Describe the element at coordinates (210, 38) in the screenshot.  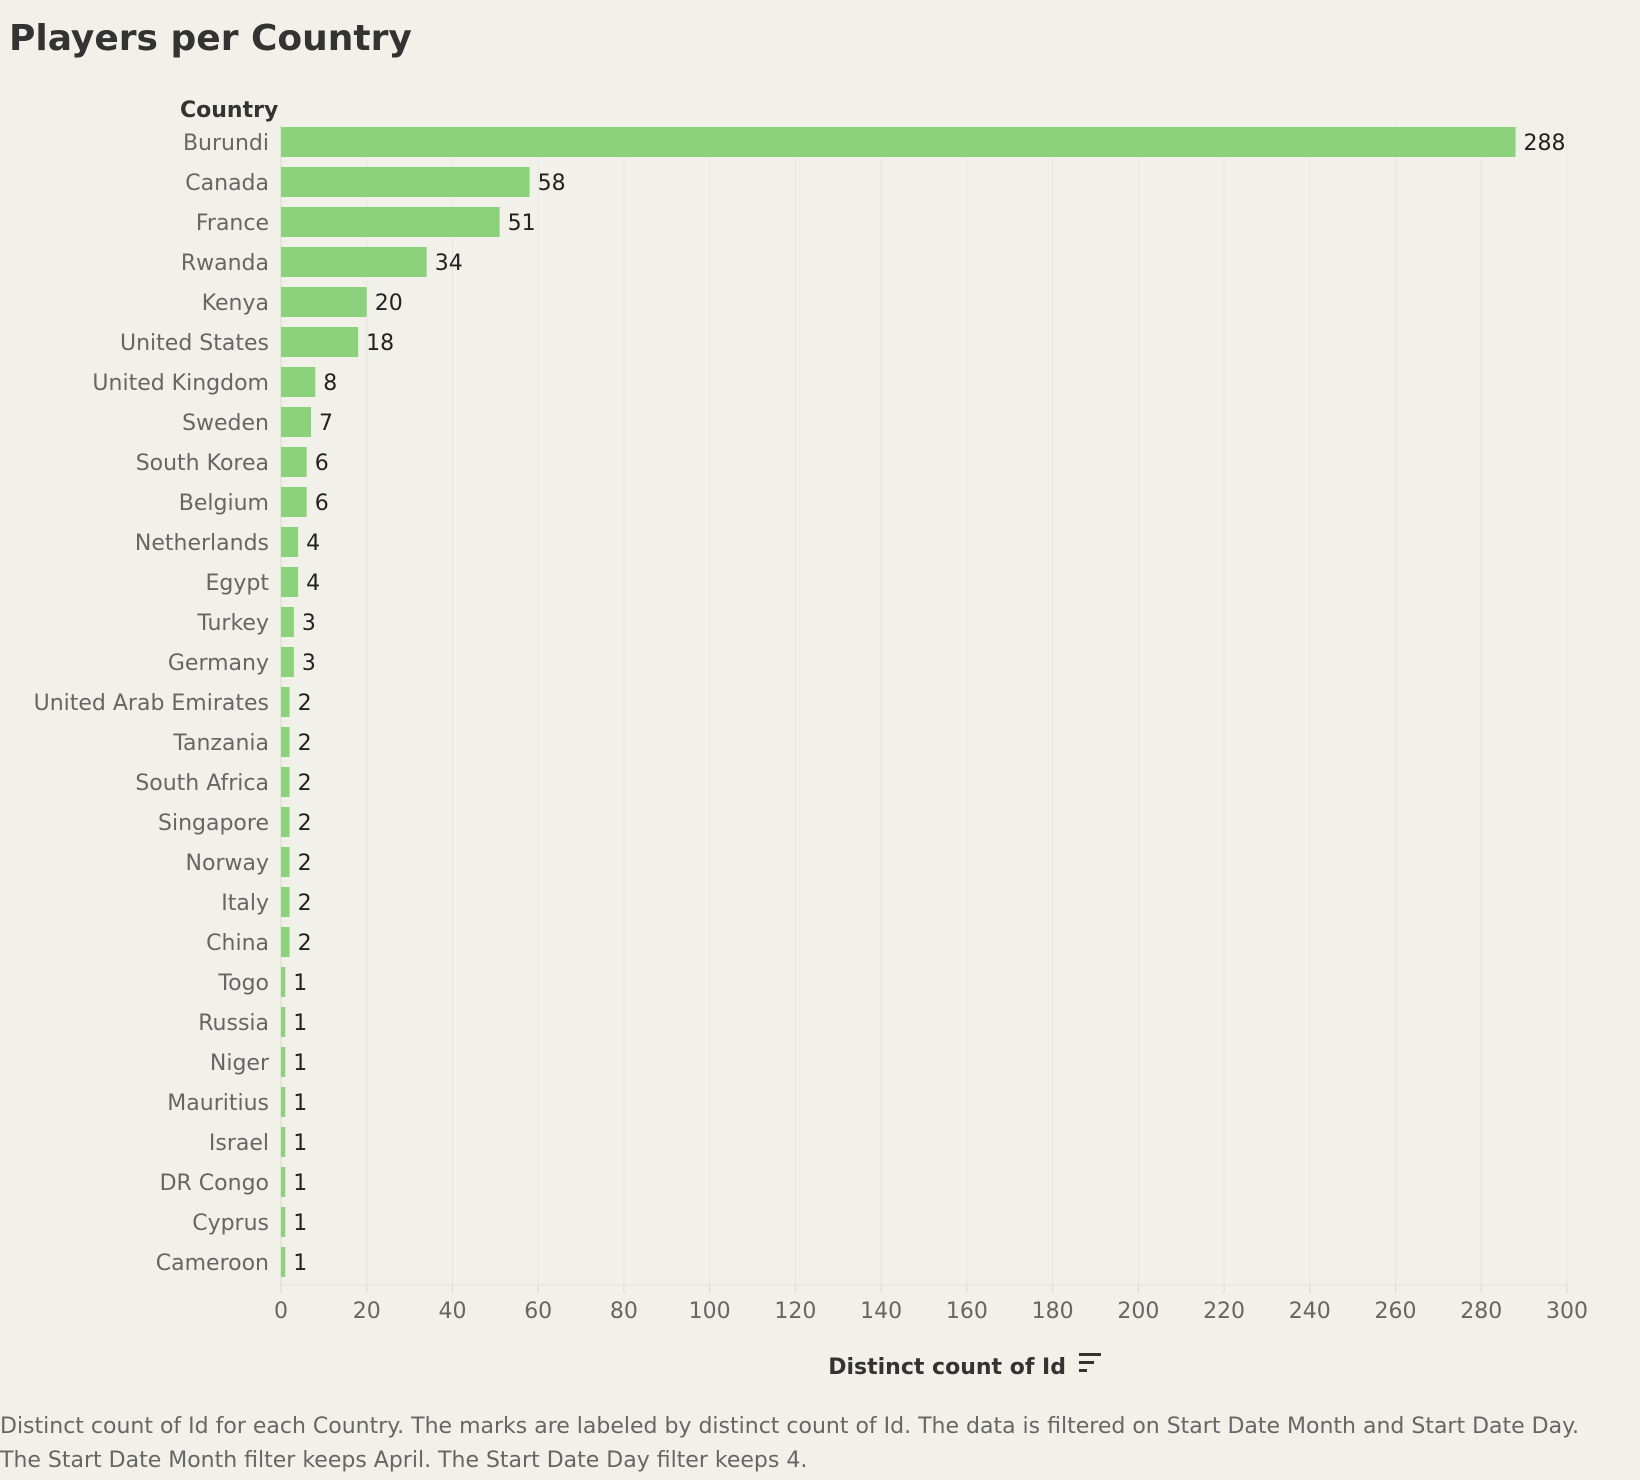
I see `page-title: Players per Country` at that location.